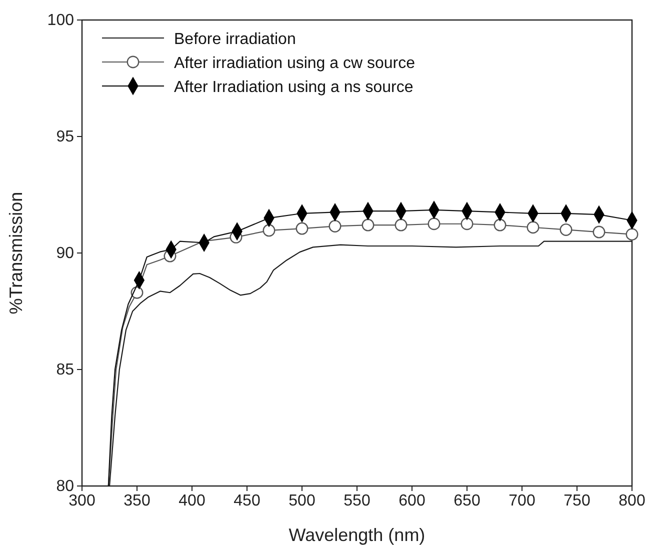 Image resolution: width=650 pixels, height=545 pixels. I want to click on y-tick-label: 85, so click(65, 370).